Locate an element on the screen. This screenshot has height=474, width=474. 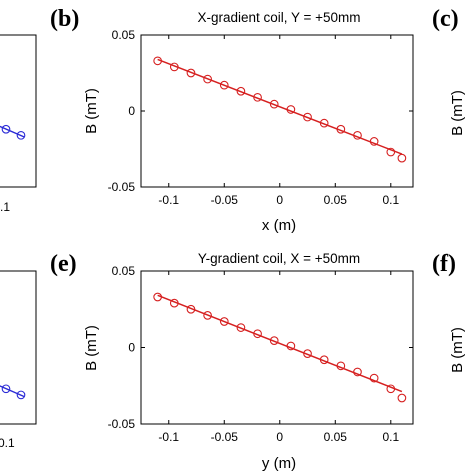
right-bottom-partial-panel: (f) B (mT) is located at coordinates (449, 312).